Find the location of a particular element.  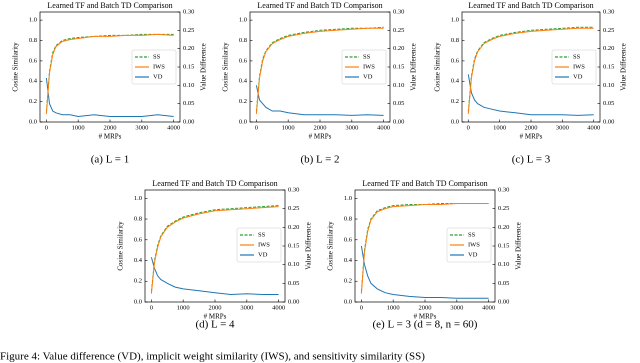

subfigure-caption: (c) L = 3 is located at coordinates (531, 160).